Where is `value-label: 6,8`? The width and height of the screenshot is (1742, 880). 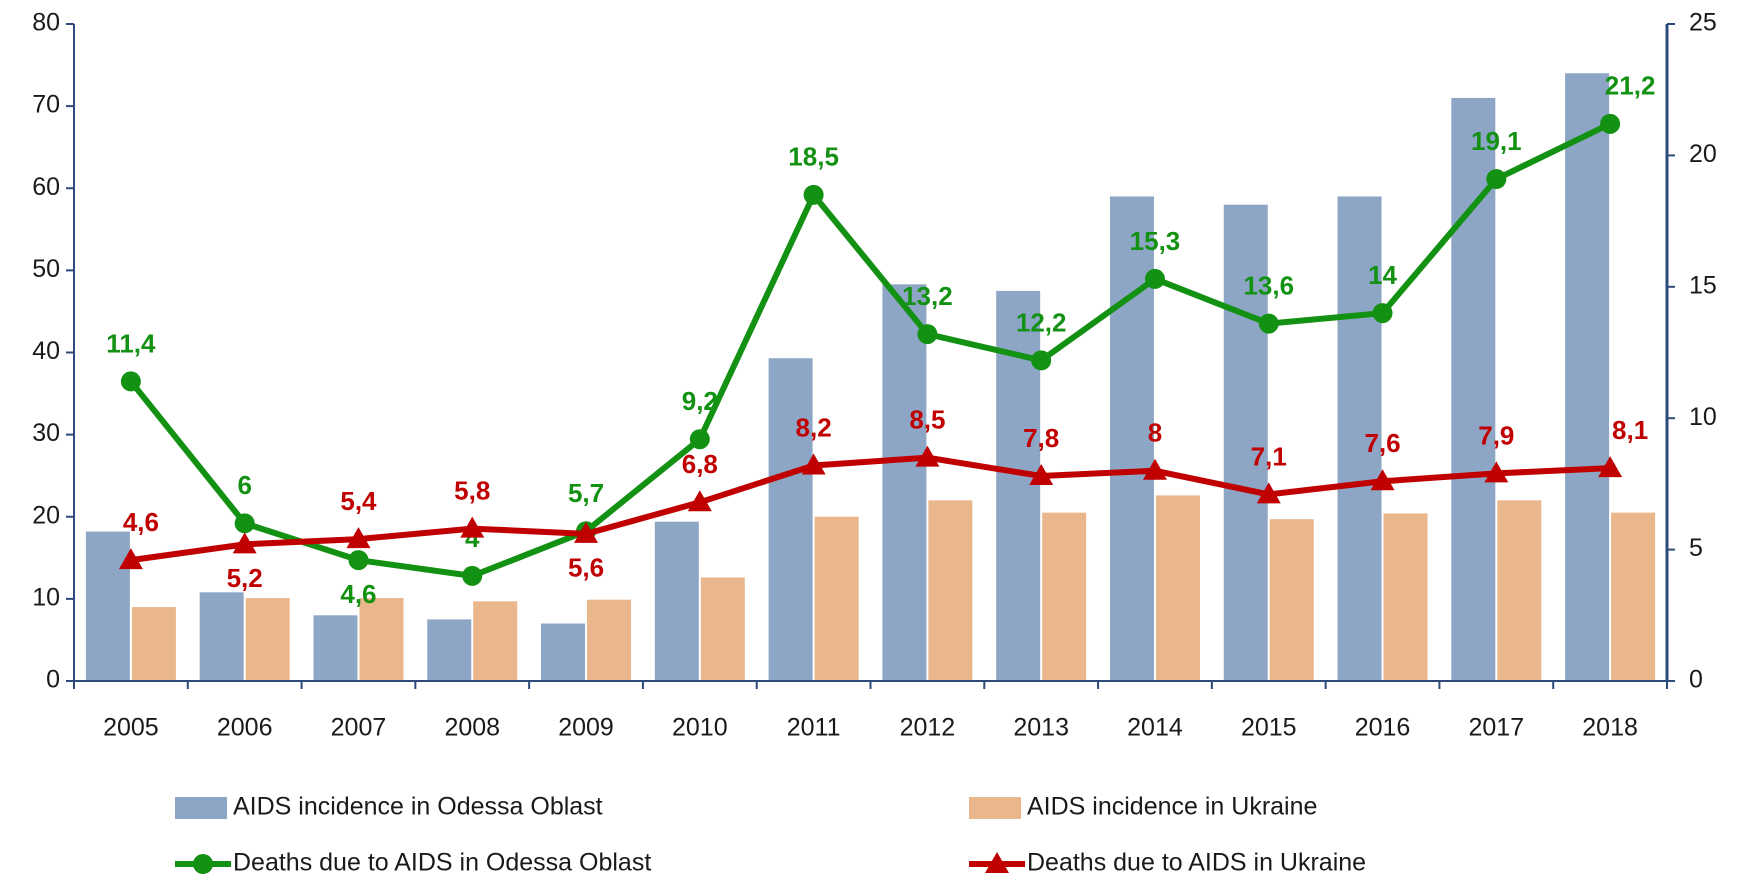
value-label: 6,8 is located at coordinates (700, 464).